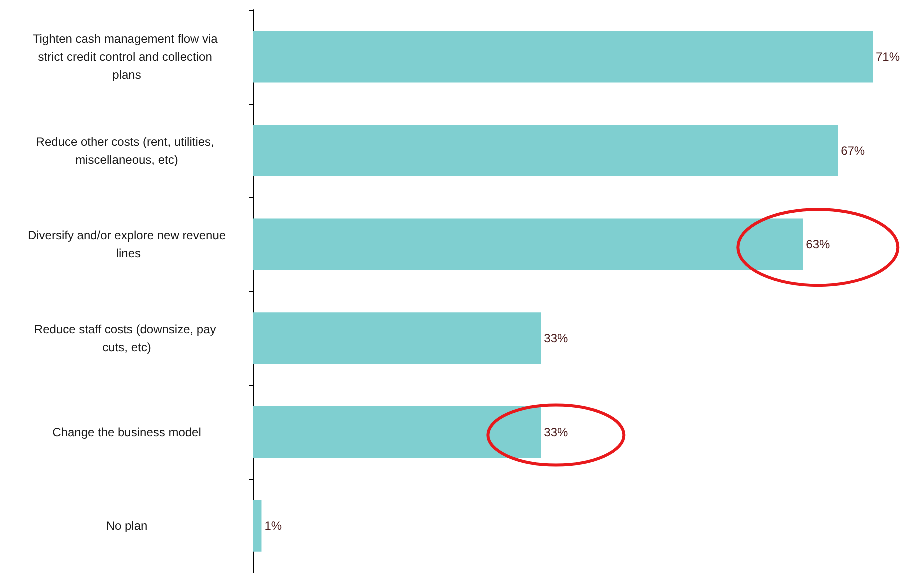  Describe the element at coordinates (127, 432) in the screenshot. I see `y-tick-label: Change the business model` at that location.